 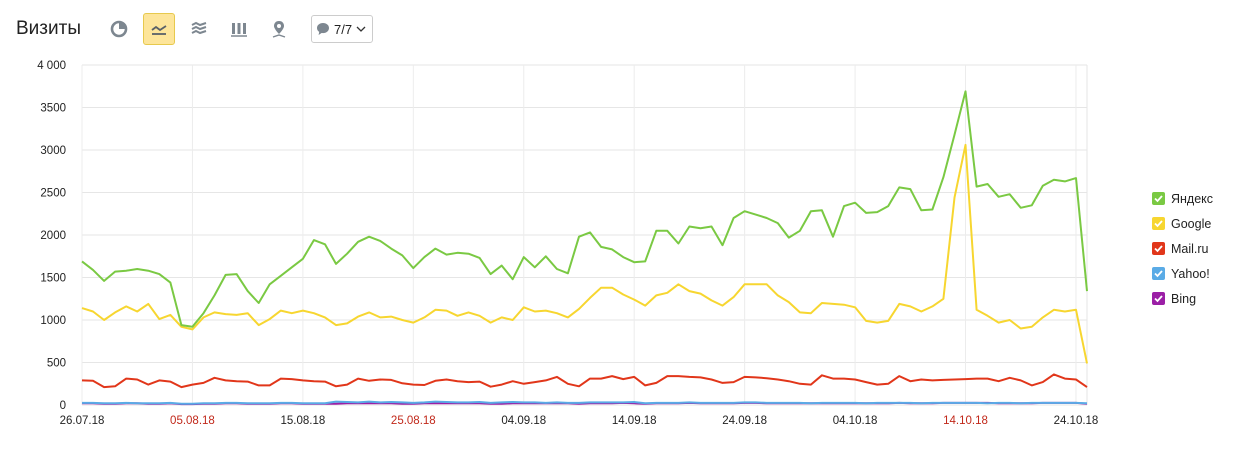 I want to click on pie-chart-icon, so click(x=119, y=29).